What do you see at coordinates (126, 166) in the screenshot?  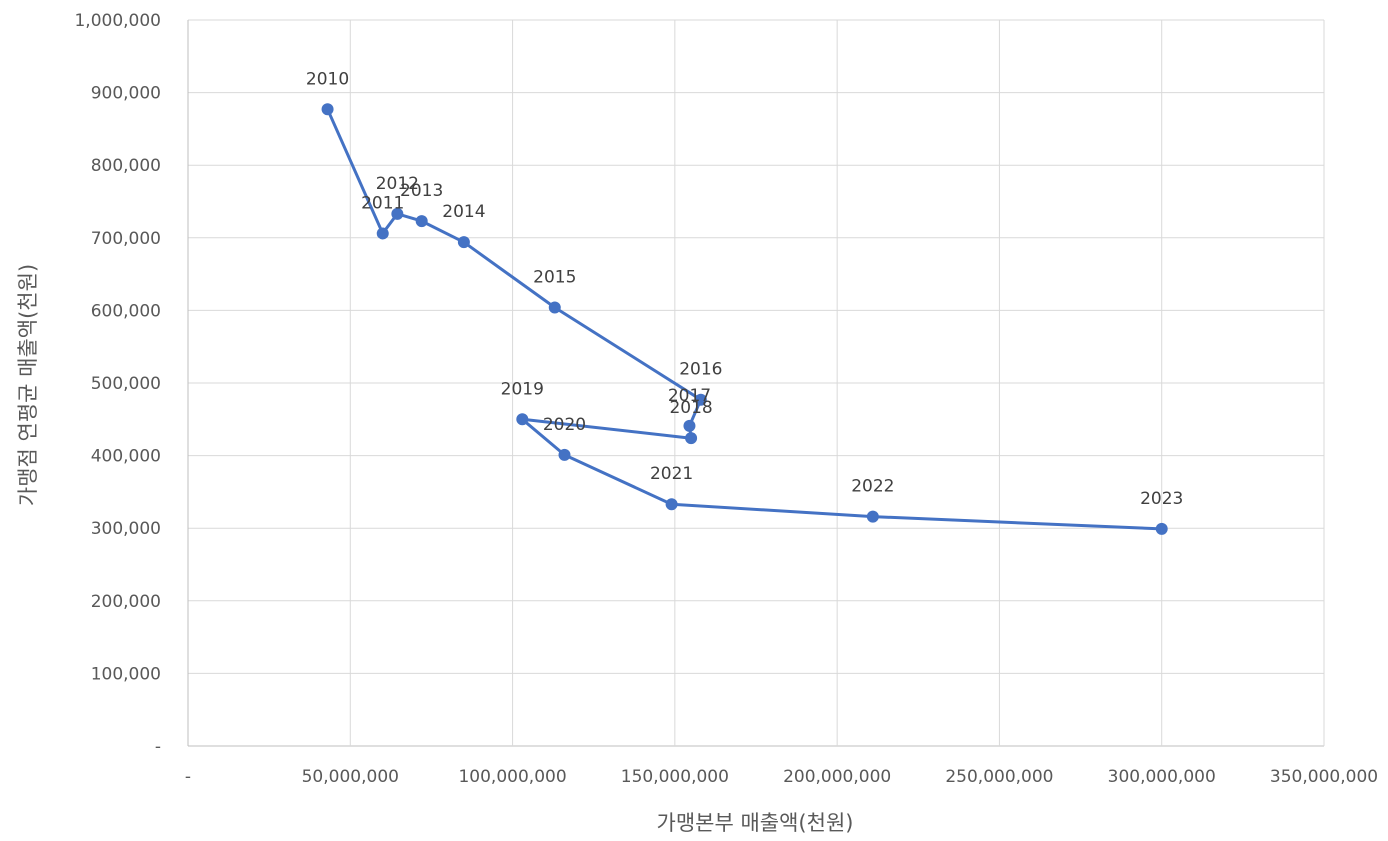 I see `y-tick-label: 800,000` at bounding box center [126, 166].